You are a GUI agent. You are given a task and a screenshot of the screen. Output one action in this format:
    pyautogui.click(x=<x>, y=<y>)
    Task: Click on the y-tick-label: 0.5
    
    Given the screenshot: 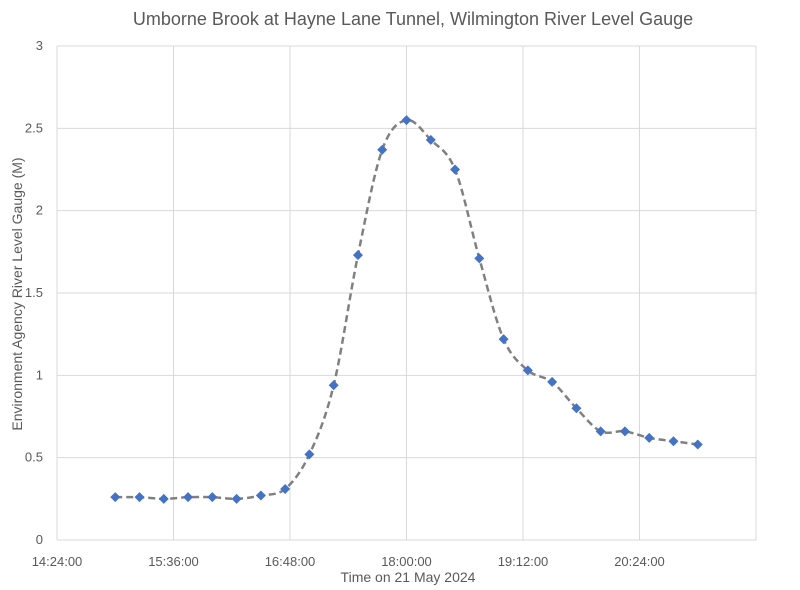 What is the action you would take?
    pyautogui.click(x=34, y=457)
    